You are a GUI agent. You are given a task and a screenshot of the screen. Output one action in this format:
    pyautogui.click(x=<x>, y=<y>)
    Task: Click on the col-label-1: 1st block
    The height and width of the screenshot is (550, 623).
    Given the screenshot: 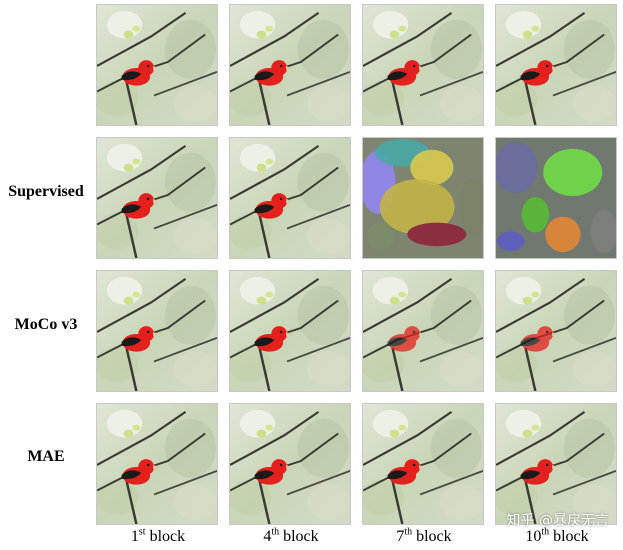 What is the action you would take?
    pyautogui.click(x=158, y=535)
    